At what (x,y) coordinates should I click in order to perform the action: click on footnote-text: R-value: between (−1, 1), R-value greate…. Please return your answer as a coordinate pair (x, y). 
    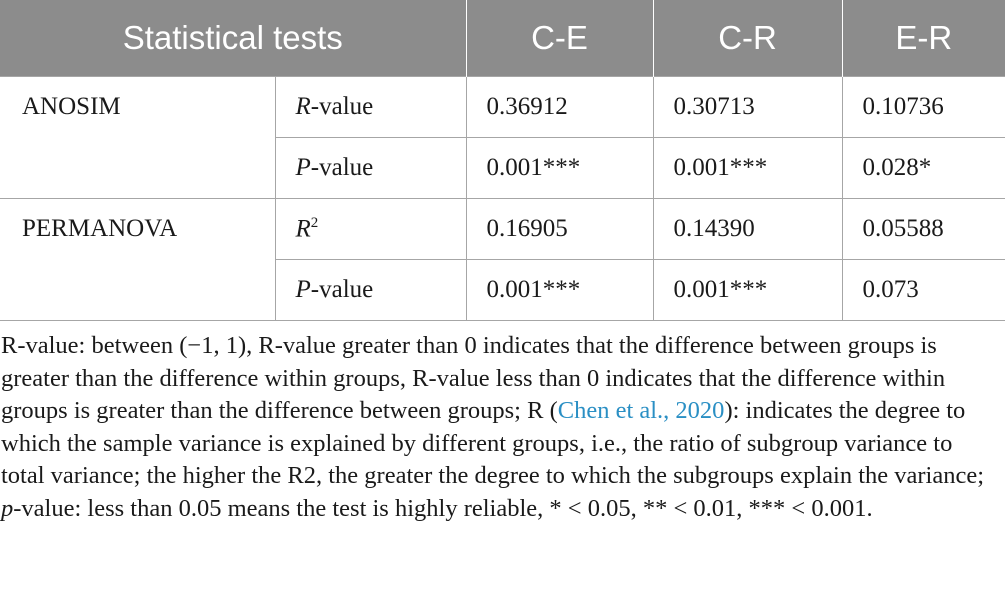
    Looking at the image, I should click on (473, 378).